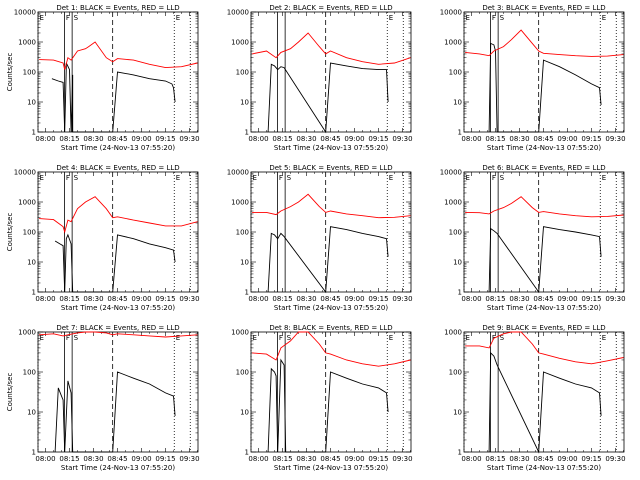 This screenshot has height=480, width=640. Describe the element at coordinates (543, 328) in the screenshot. I see `panel-title: Det 9: BLACK = Events, RED = LLD` at that location.